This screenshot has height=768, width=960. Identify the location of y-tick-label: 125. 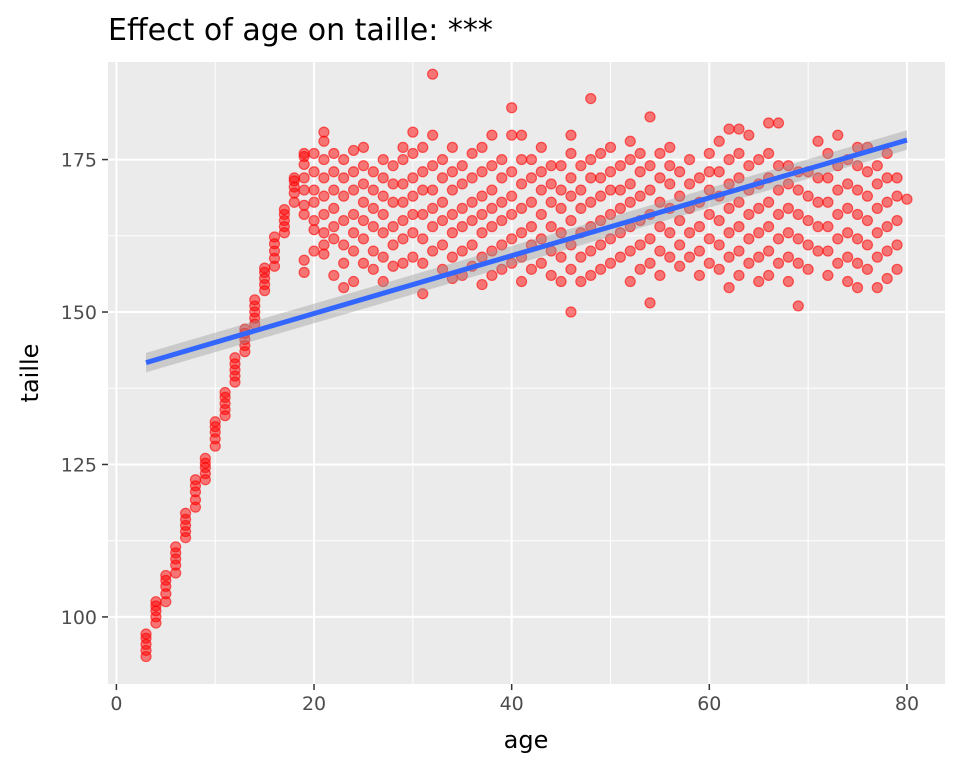
(79, 465).